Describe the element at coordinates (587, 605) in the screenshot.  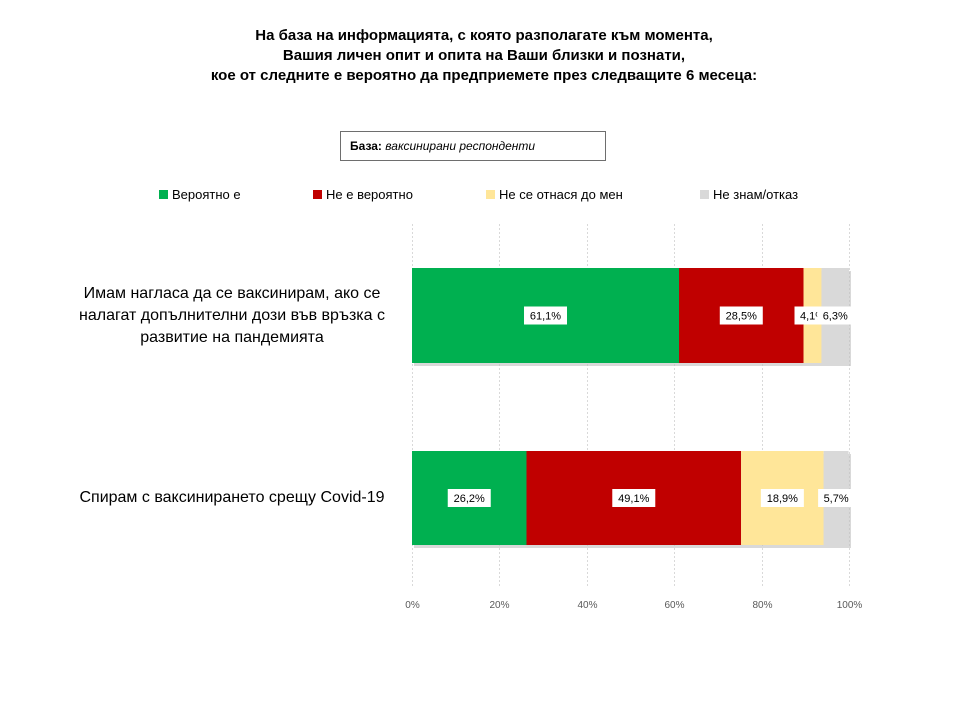
I see `x-tick-label: 40%` at that location.